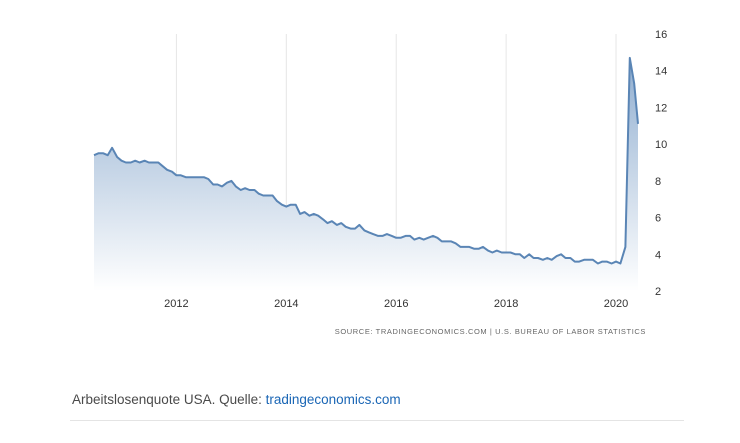 This screenshot has height=443, width=740. I want to click on y-tick-label: 4, so click(658, 255).